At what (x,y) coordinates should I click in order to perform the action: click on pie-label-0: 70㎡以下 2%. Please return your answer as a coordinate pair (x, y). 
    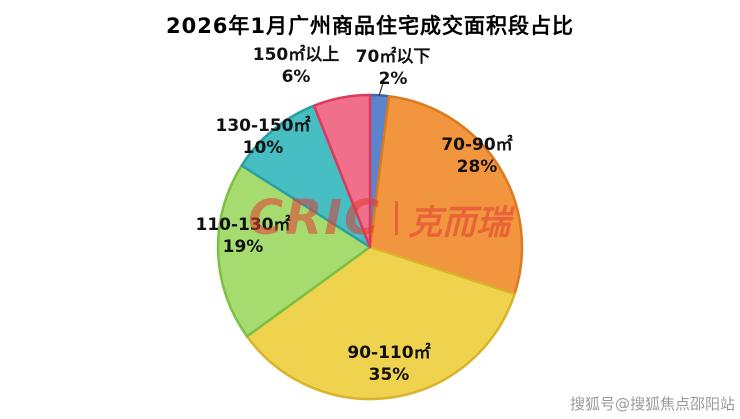
    Looking at the image, I should click on (393, 67).